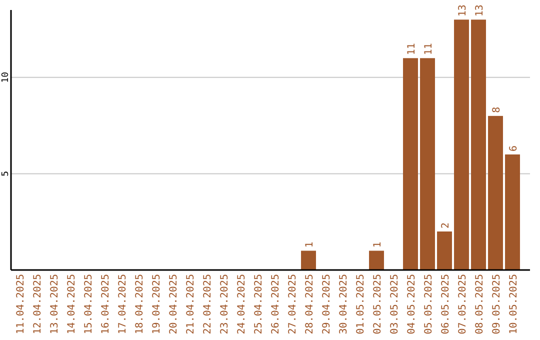  I want to click on x-tick-label: 16.04.2025, so click(106, 304).